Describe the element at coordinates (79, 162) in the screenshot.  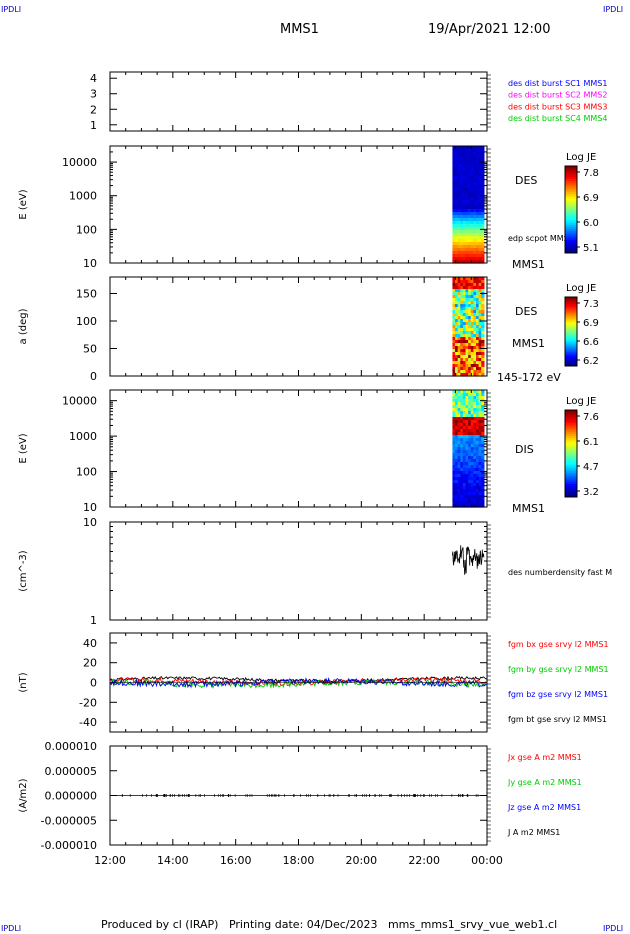
I see `y-tick-label: 10000` at that location.